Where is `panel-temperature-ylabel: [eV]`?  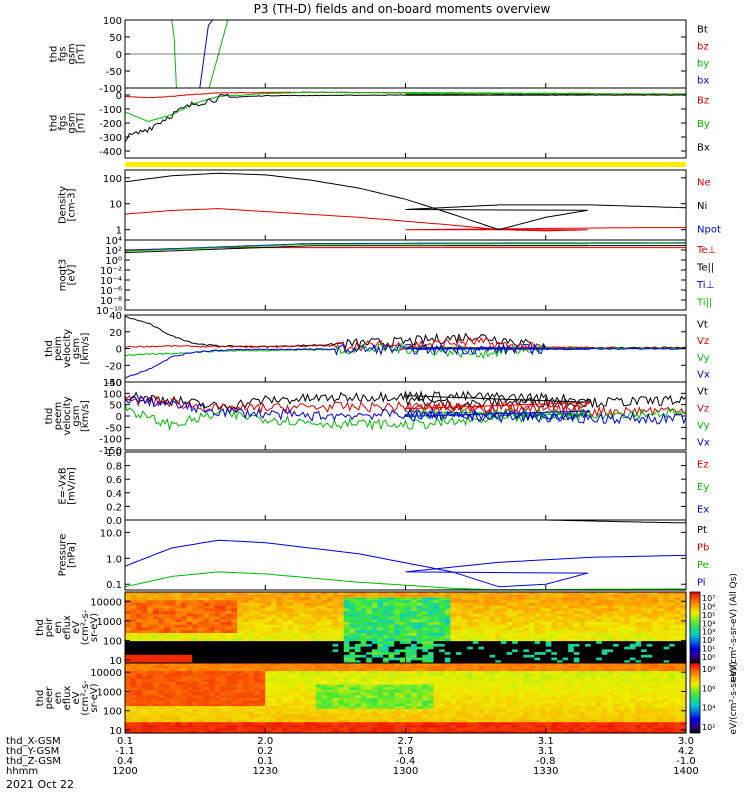
panel-temperature-ylabel: [eV] is located at coordinates (72, 275).